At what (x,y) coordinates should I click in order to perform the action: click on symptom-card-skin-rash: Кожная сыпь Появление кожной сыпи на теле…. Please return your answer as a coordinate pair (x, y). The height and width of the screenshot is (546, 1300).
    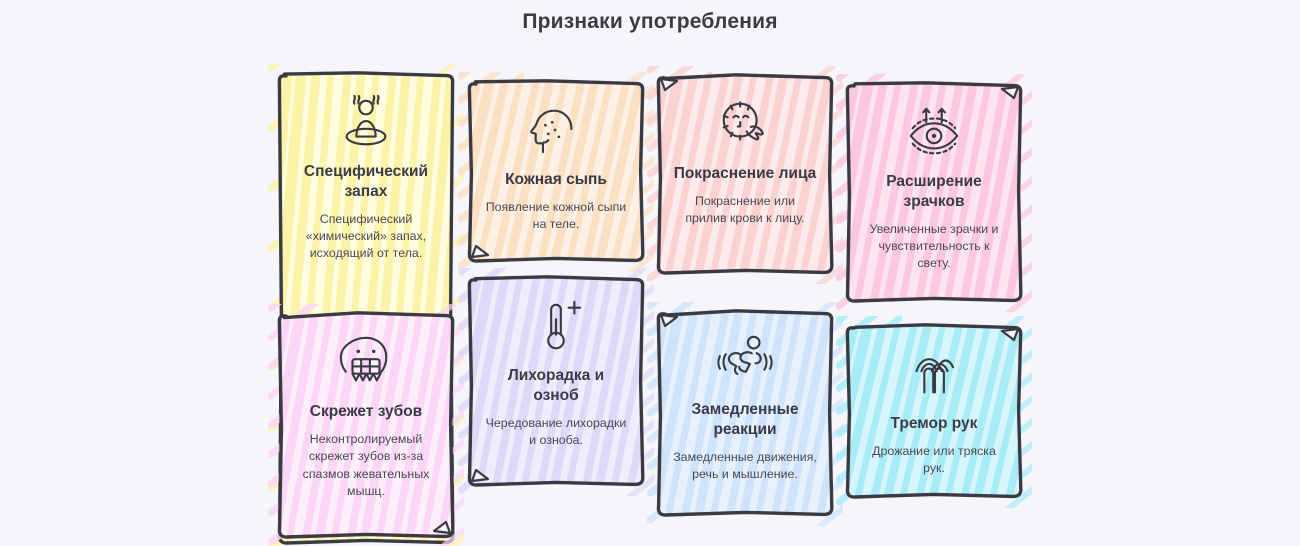
    Looking at the image, I should click on (565, 163).